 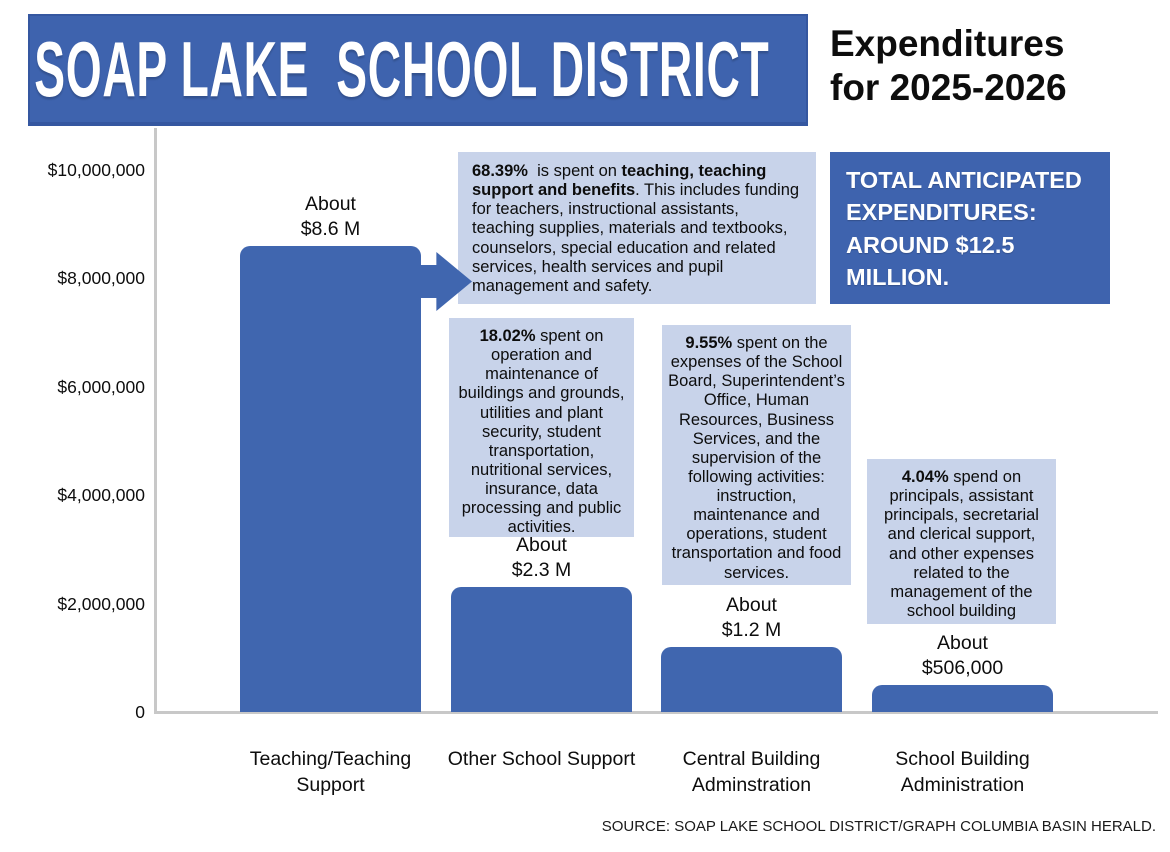 I want to click on bar-value-label-other-school-support: About $2.3 M, so click(x=541, y=557).